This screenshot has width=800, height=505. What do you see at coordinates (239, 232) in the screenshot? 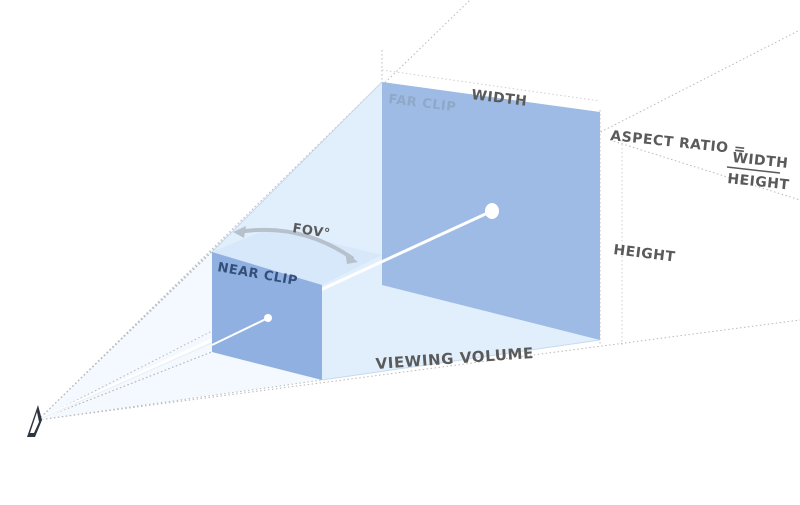
I see `fov-arrow-left` at bounding box center [239, 232].